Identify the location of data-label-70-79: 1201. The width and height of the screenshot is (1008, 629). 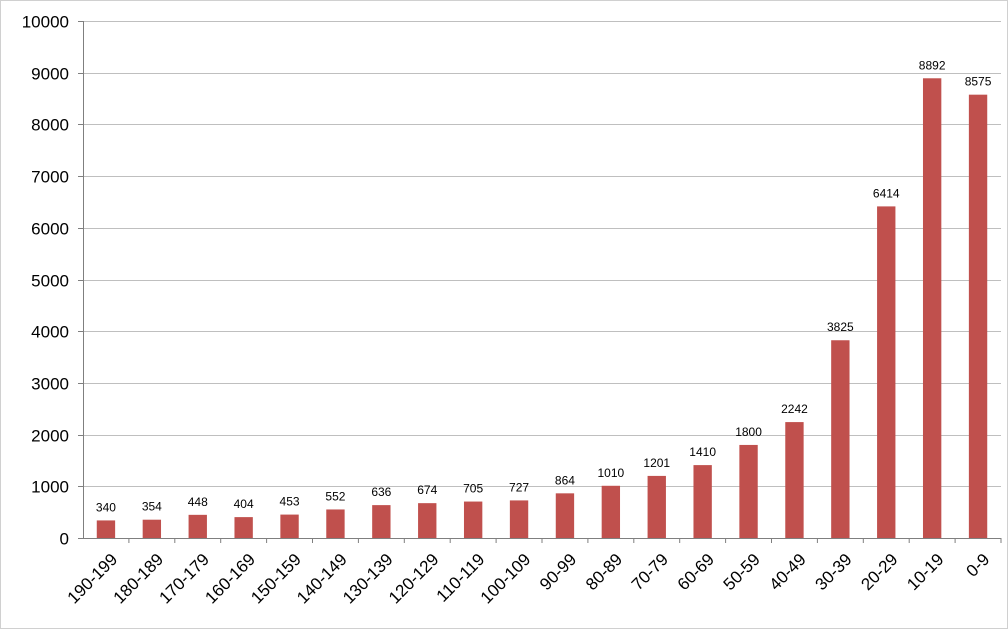
(656, 463).